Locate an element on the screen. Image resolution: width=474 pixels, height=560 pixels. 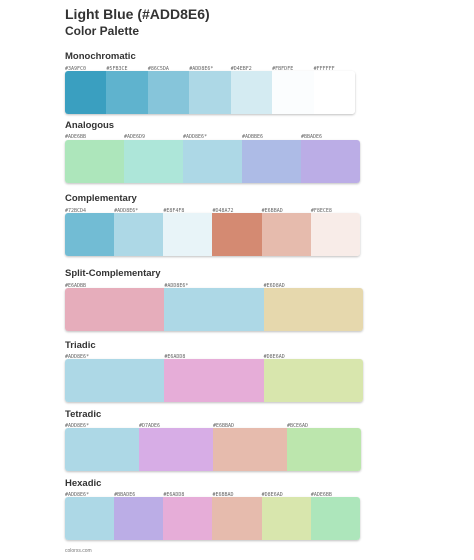
color-labels-tetradic: #ADD8E6* #D7ADE6 #E6BBAD #BCE6AD is located at coordinates (213, 427).